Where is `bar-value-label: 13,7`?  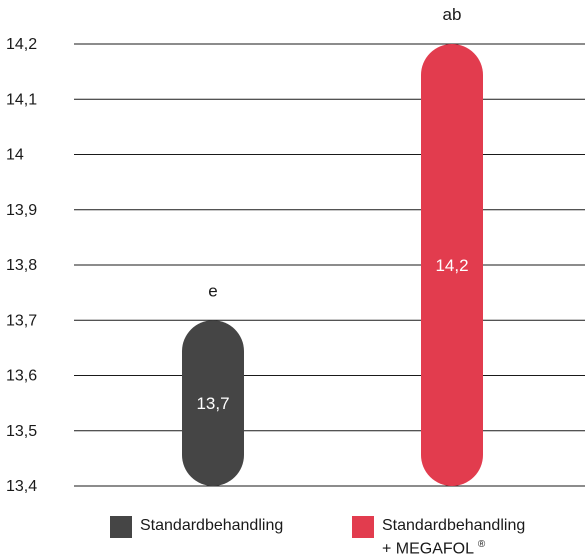
bar-value-label: 13,7 is located at coordinates (212, 403).